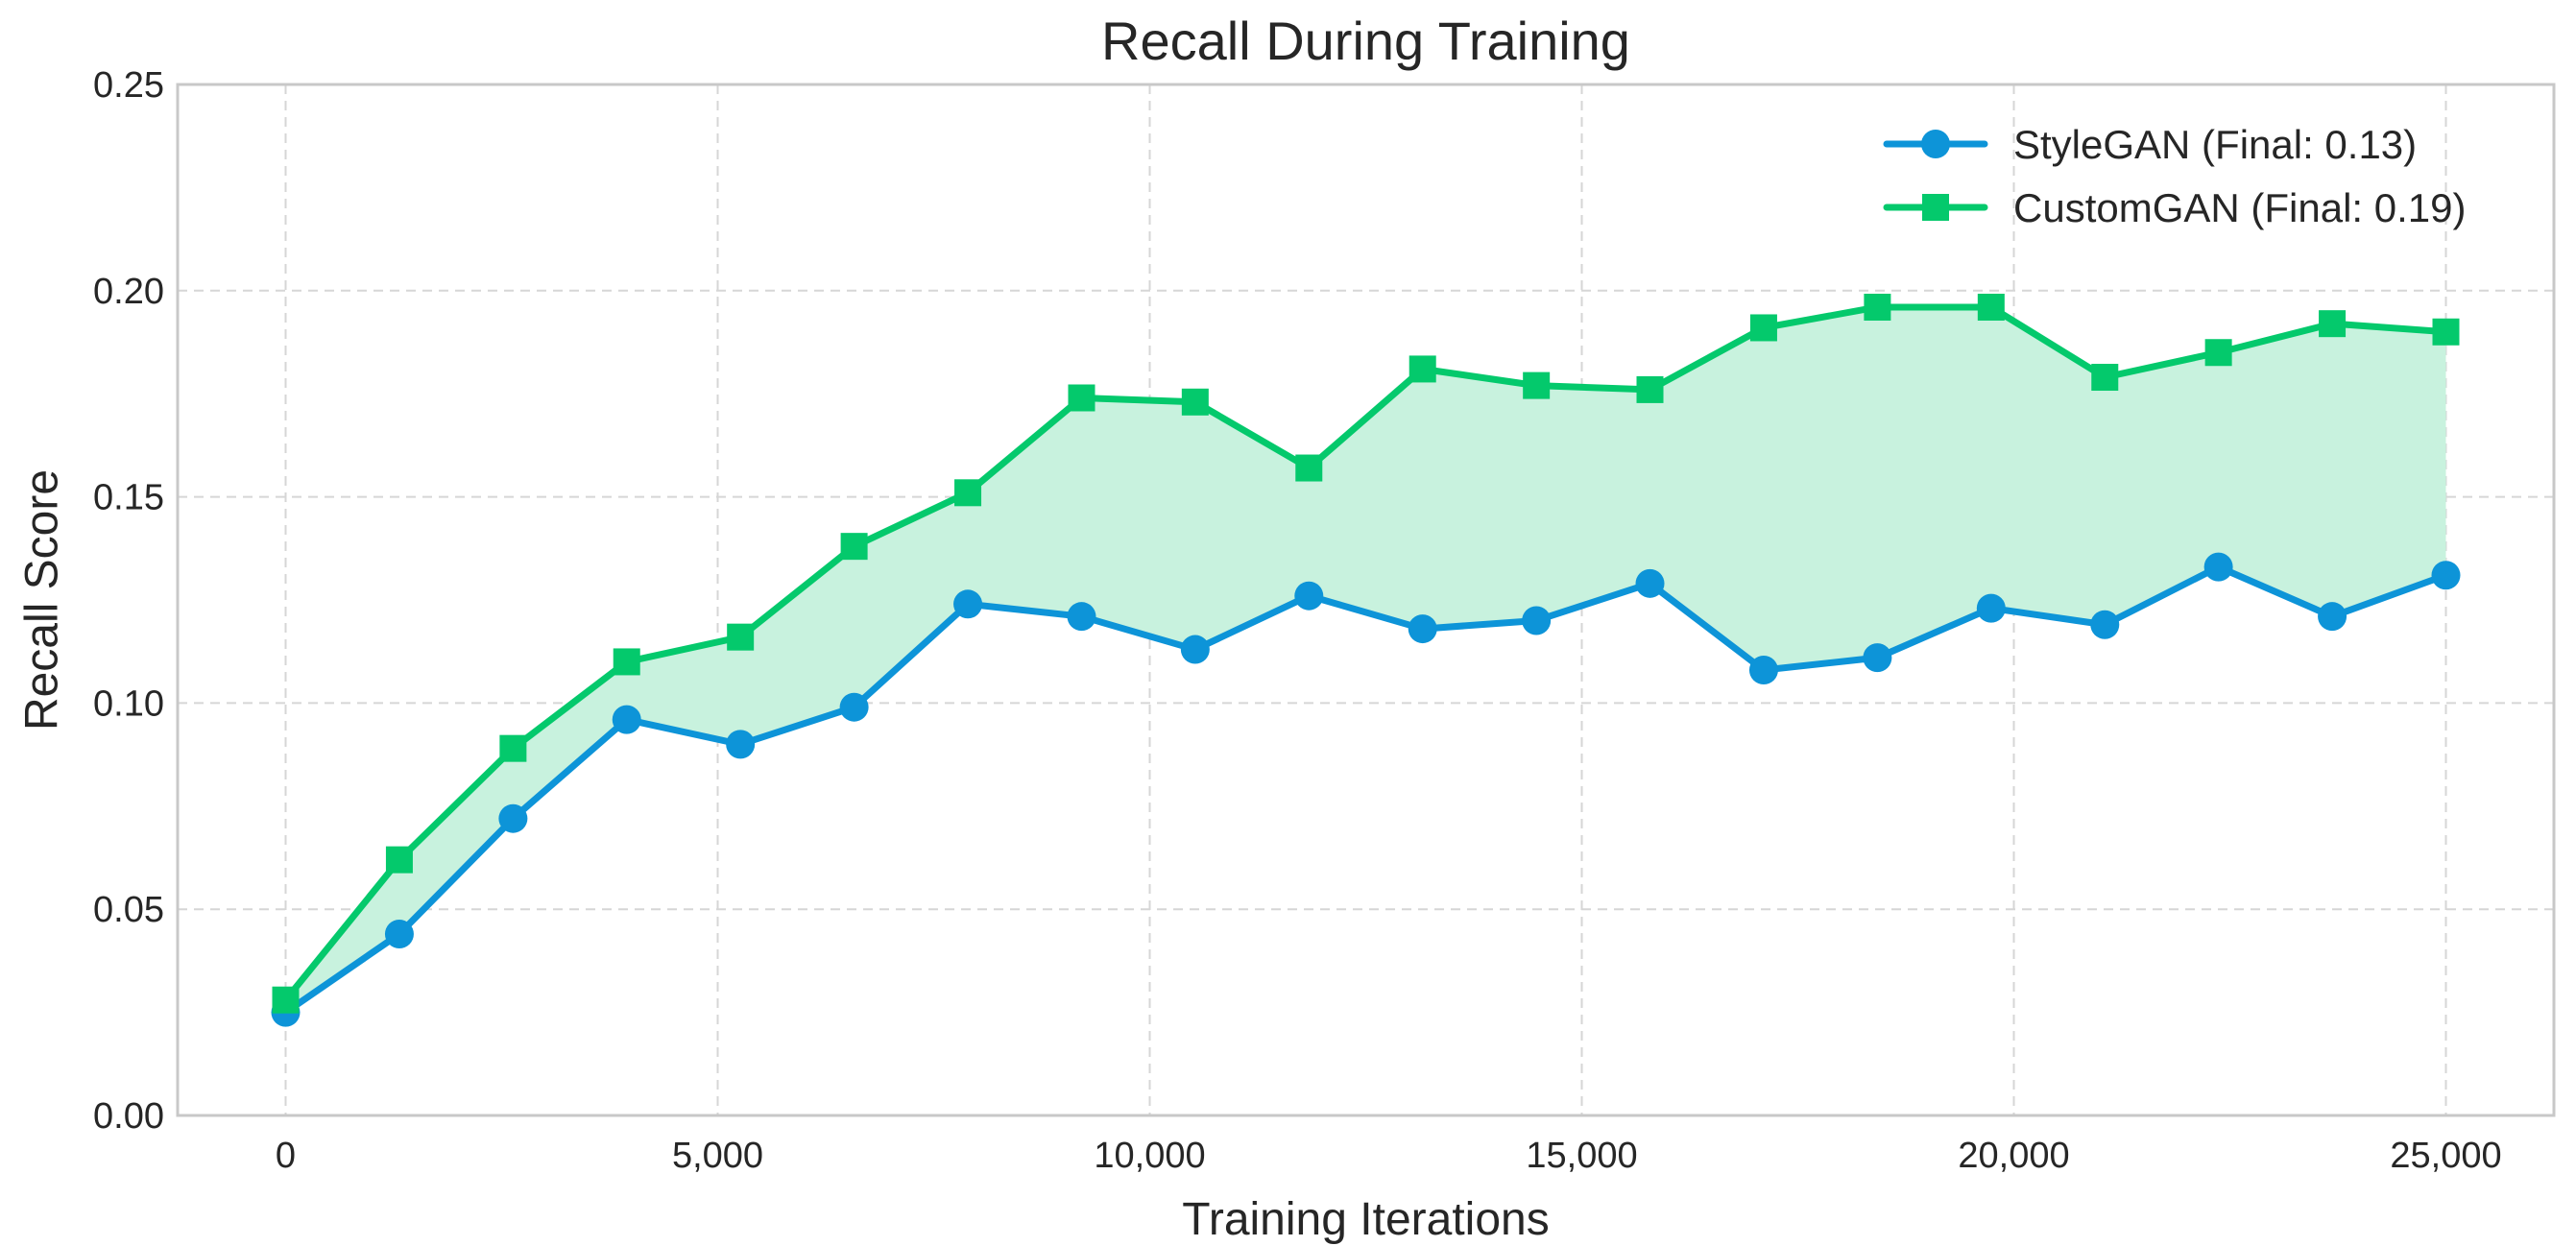  I want to click on y-tick-label: 0.10, so click(128, 703).